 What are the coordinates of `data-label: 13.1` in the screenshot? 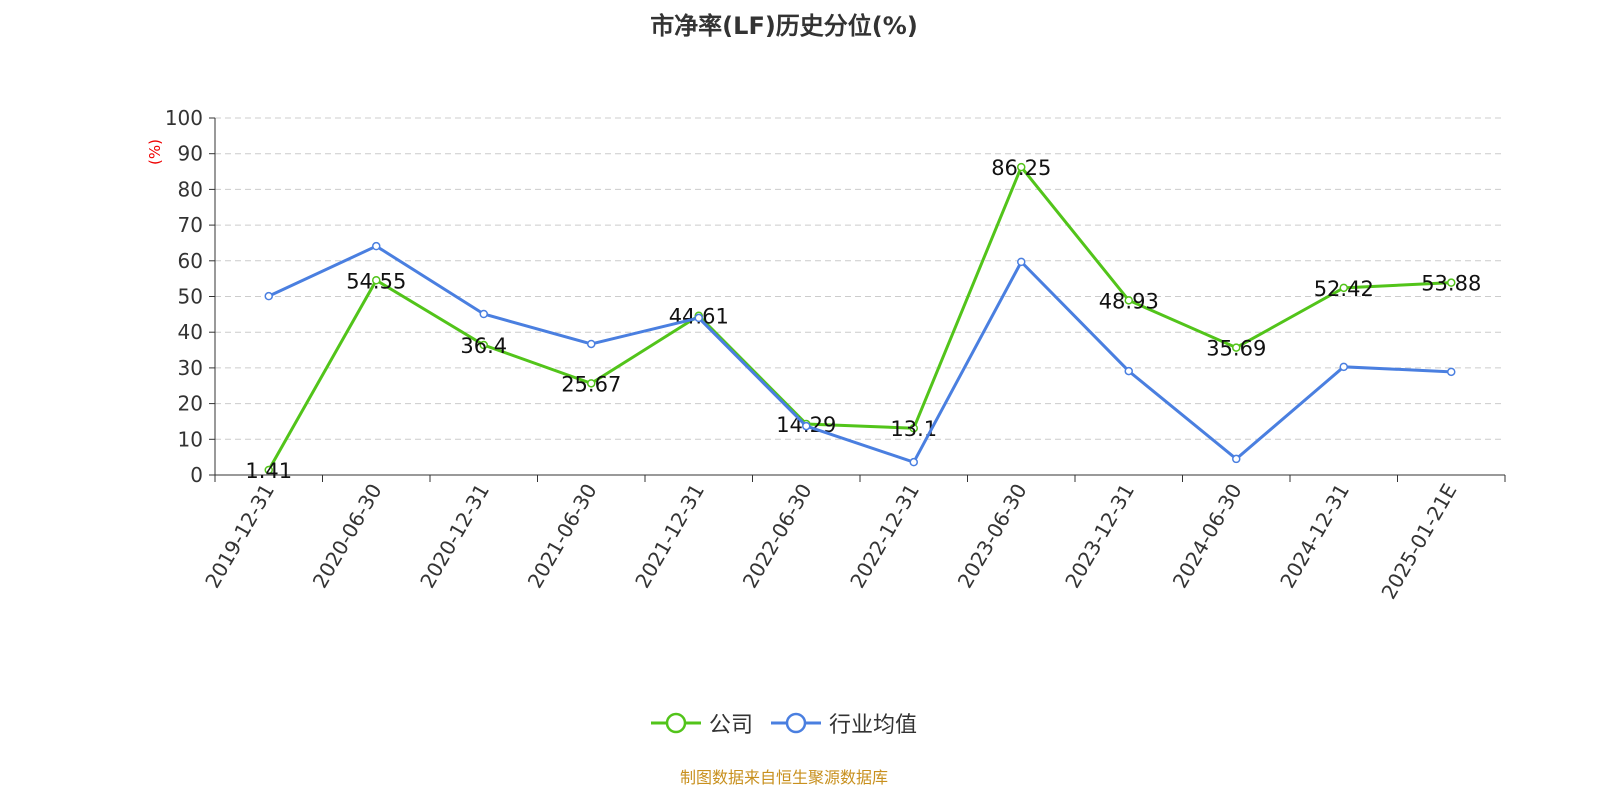 It's located at (913, 429).